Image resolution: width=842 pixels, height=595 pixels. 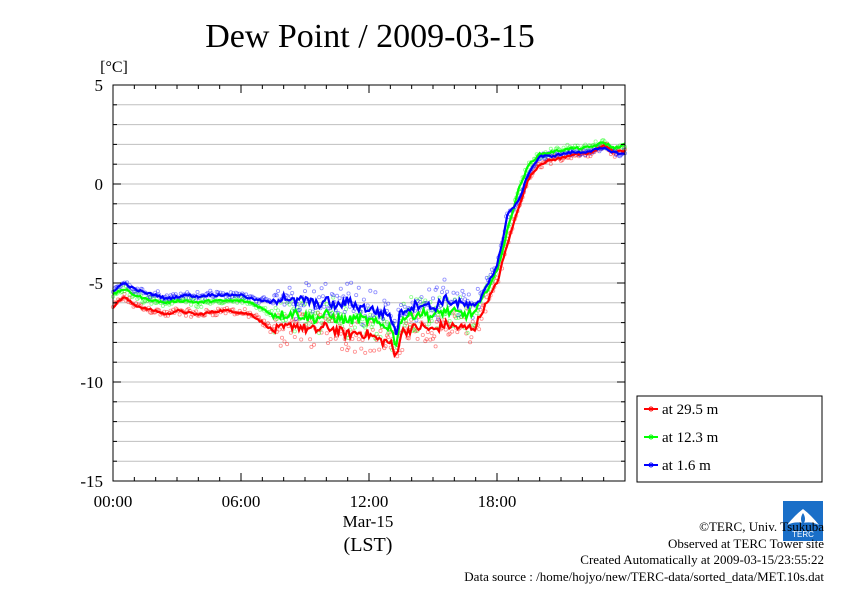 What do you see at coordinates (369, 501) in the screenshot?
I see `x-tick-label: 12:00` at bounding box center [369, 501].